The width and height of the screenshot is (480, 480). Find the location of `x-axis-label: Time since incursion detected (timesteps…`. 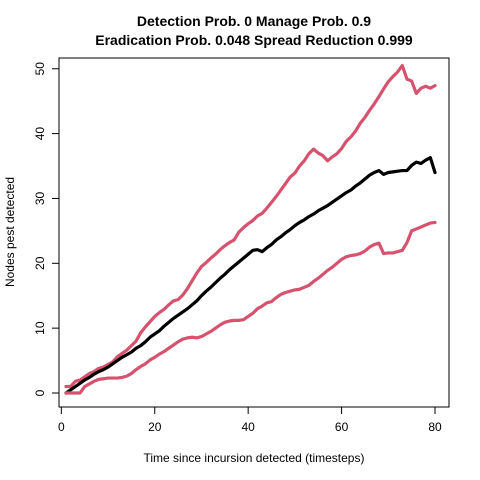

x-axis-label: Time since incursion detected (timesteps… is located at coordinates (254, 458).